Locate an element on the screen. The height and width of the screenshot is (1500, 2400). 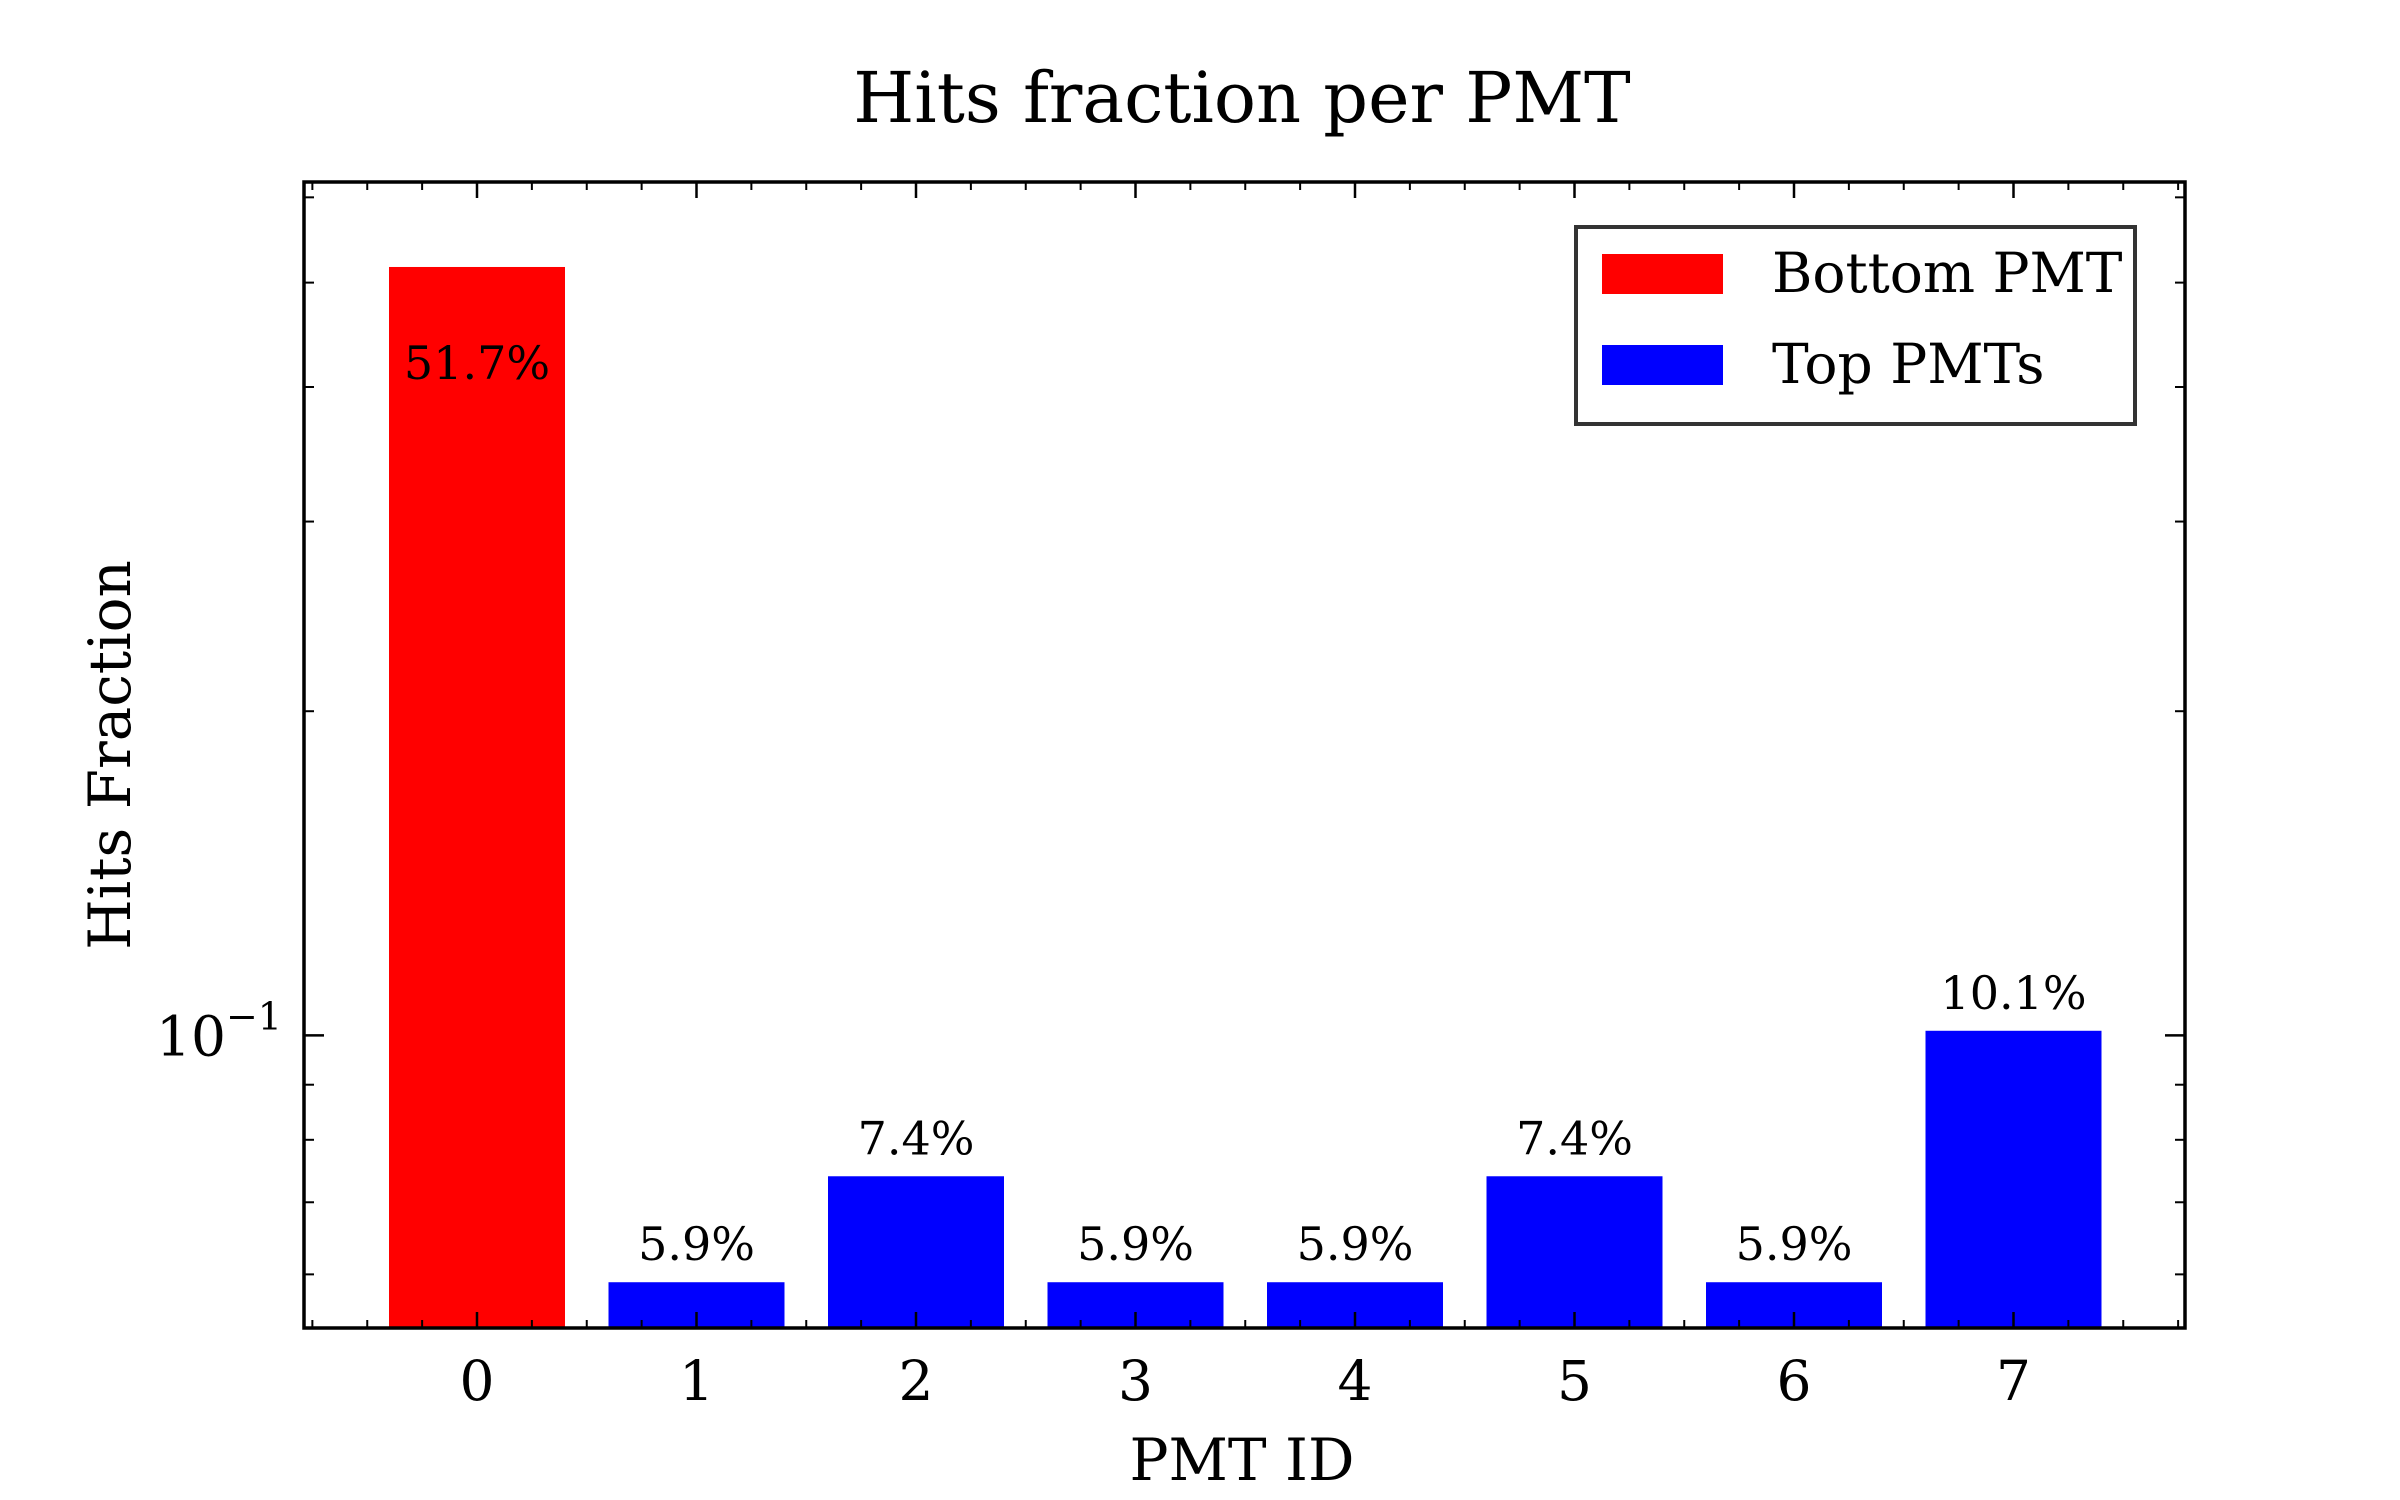
x-tick-label: 3 is located at coordinates (1135, 1381).